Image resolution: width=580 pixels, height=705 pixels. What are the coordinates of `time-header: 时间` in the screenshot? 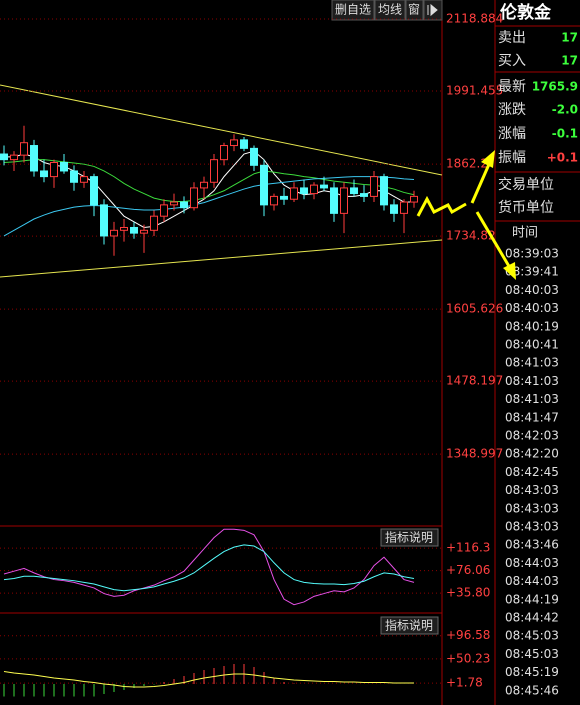 It's located at (525, 233).